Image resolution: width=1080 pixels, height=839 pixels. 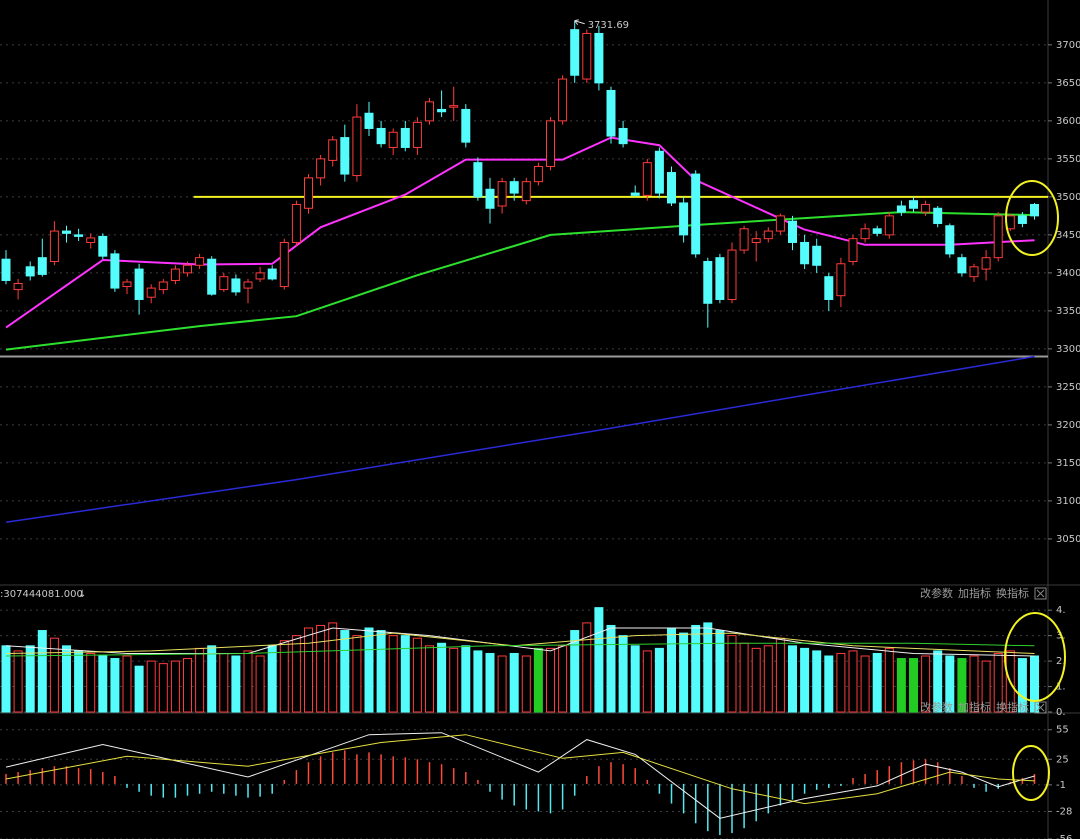 I want to click on y-tick-label: 3450, so click(x=1068, y=235).